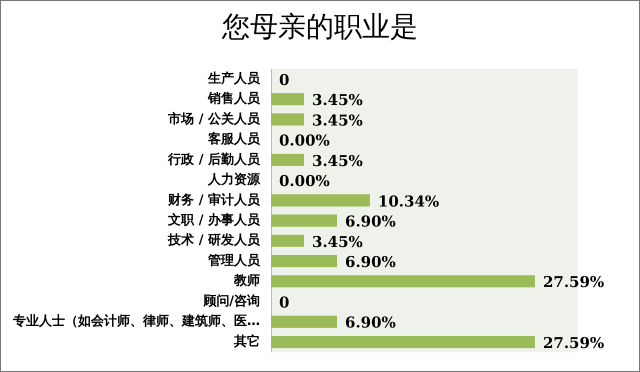 Image resolution: width=640 pixels, height=372 pixels. I want to click on y-tick-label: 人力资源, so click(234, 180).